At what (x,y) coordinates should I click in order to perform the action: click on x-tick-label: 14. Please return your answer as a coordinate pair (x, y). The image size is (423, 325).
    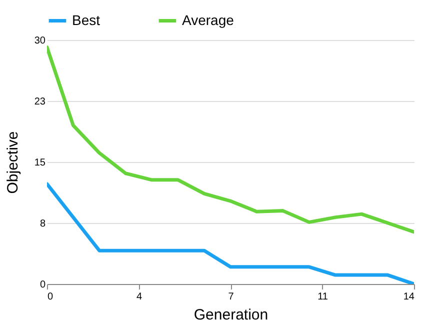
    Looking at the image, I should click on (409, 297).